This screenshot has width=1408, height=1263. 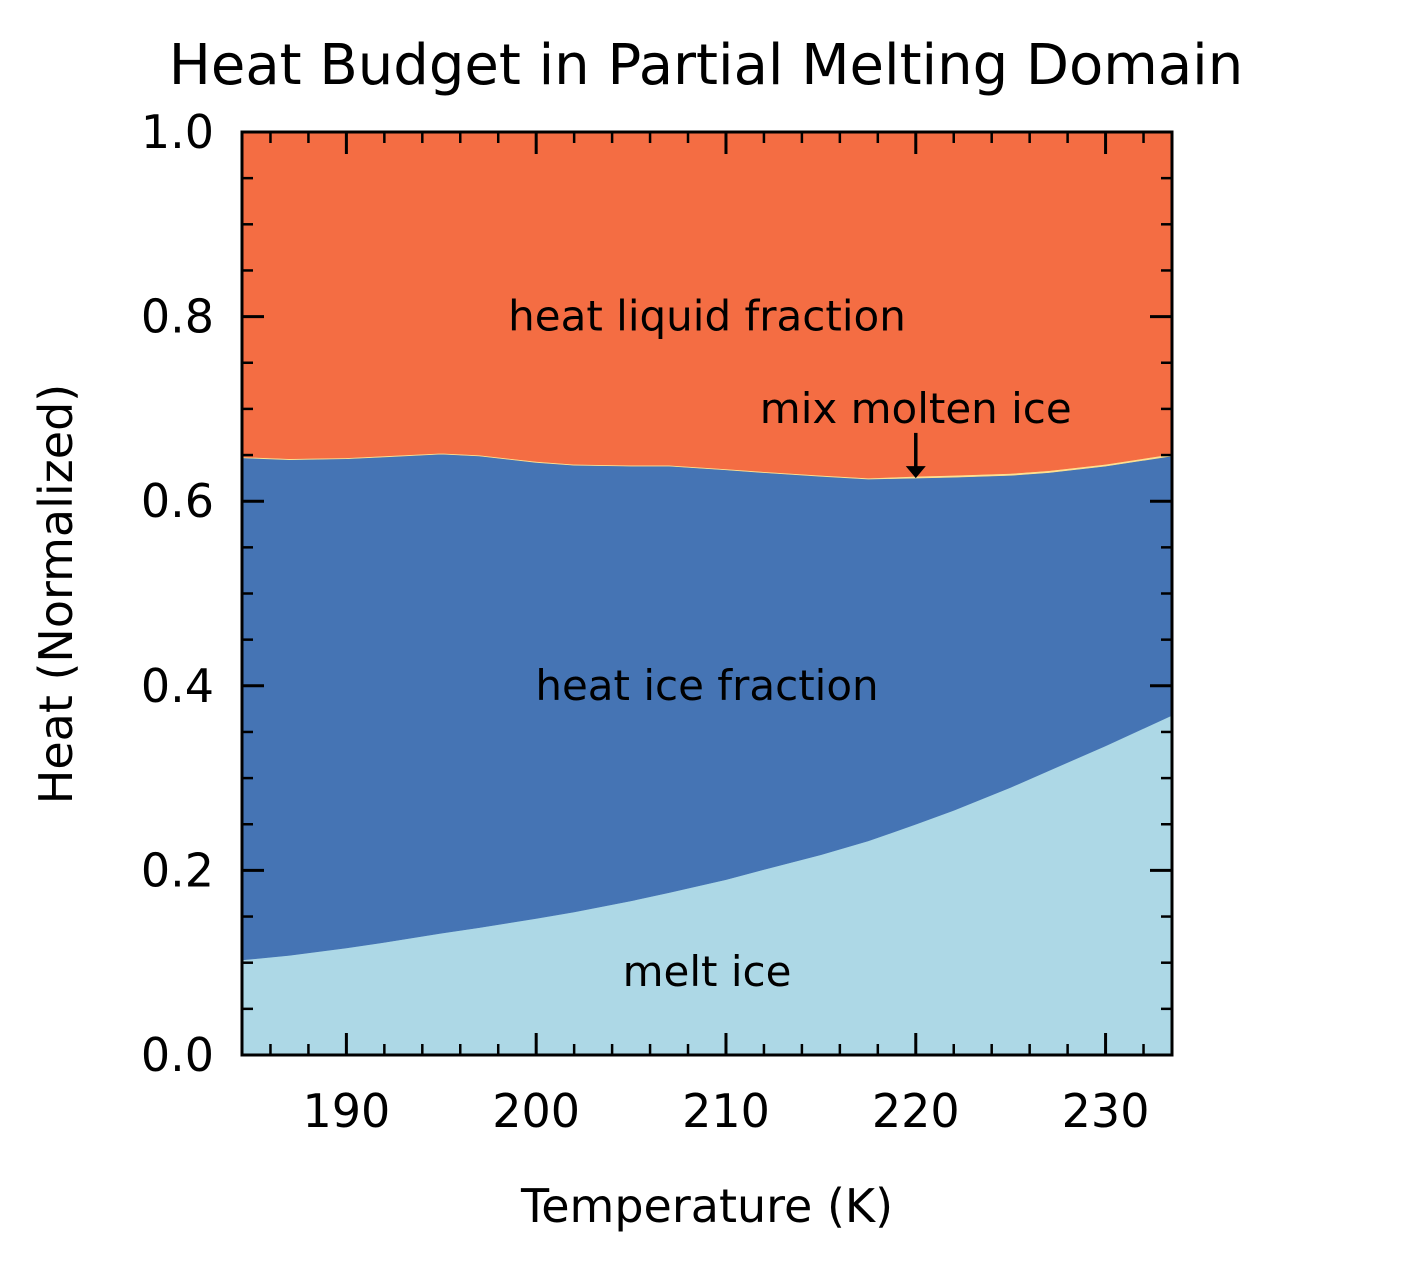 I want to click on x-tick-label: 190, so click(x=346, y=1111).